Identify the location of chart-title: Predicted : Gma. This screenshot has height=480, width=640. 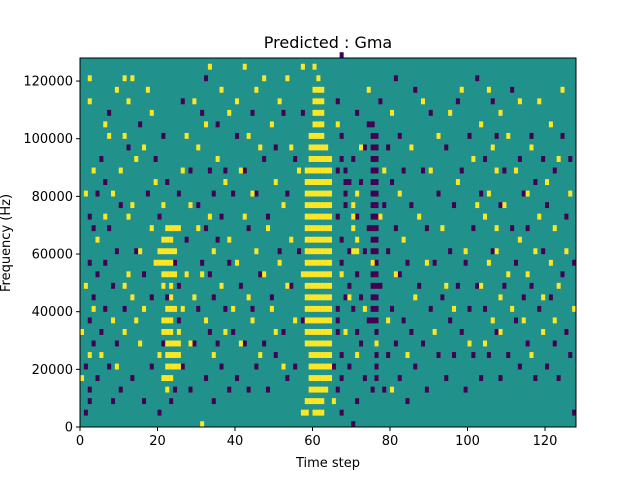
(328, 42).